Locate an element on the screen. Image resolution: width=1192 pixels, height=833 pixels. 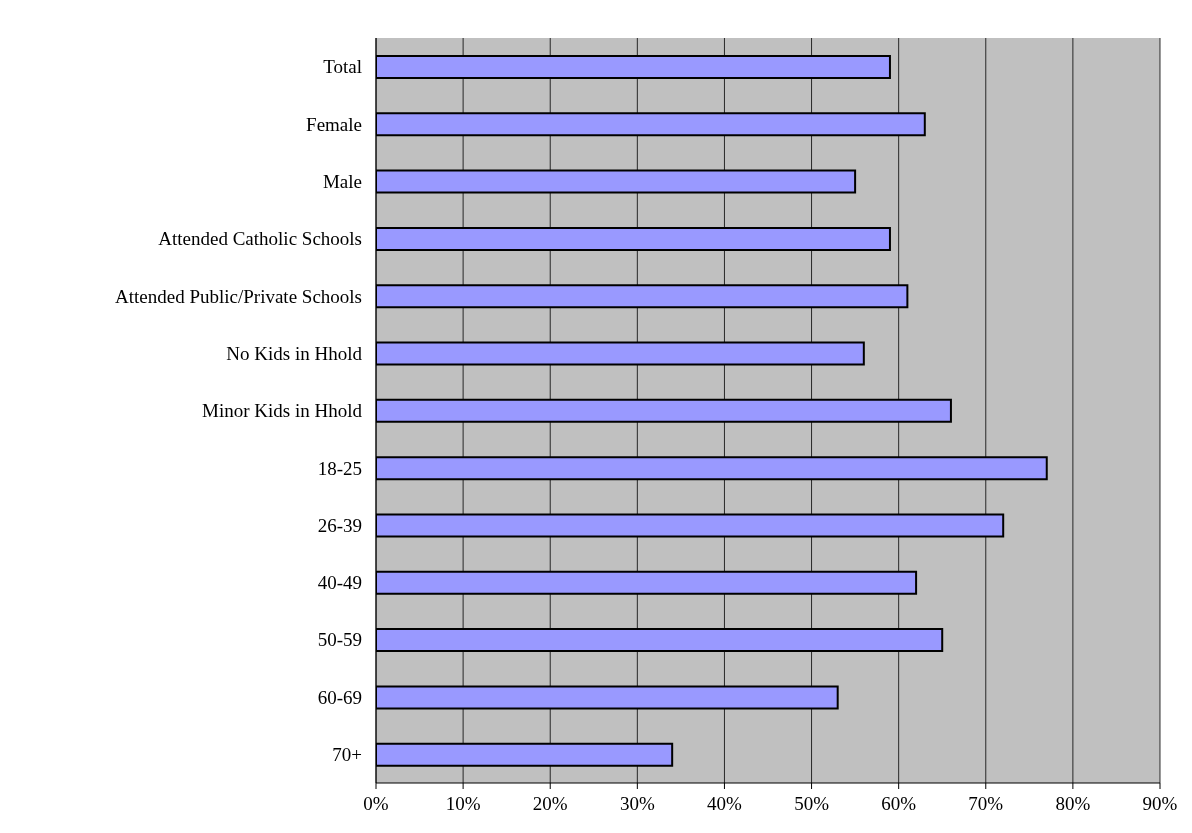
x-tick-label: 60% is located at coordinates (899, 804).